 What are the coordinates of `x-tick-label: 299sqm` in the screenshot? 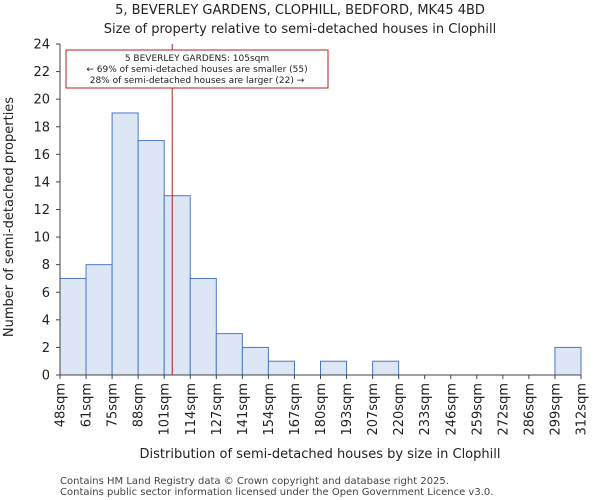 It's located at (555, 409).